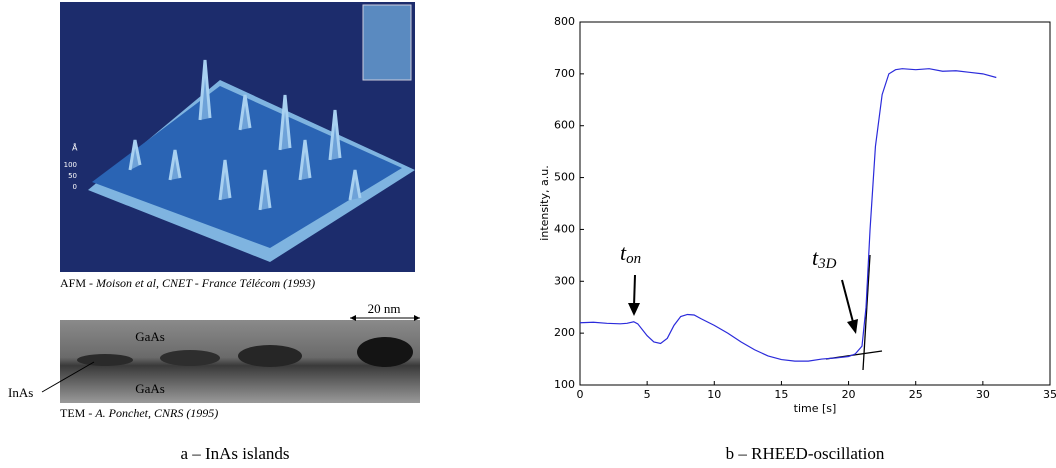 Image resolution: width=1056 pixels, height=468 pixels. I want to click on tangent-line, so click(866, 312).